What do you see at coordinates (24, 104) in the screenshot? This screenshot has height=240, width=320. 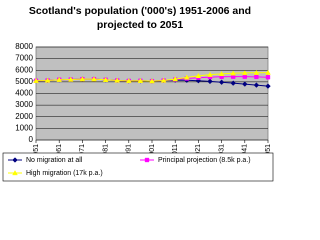 I see `y-tick-label: 3000` at bounding box center [24, 104].